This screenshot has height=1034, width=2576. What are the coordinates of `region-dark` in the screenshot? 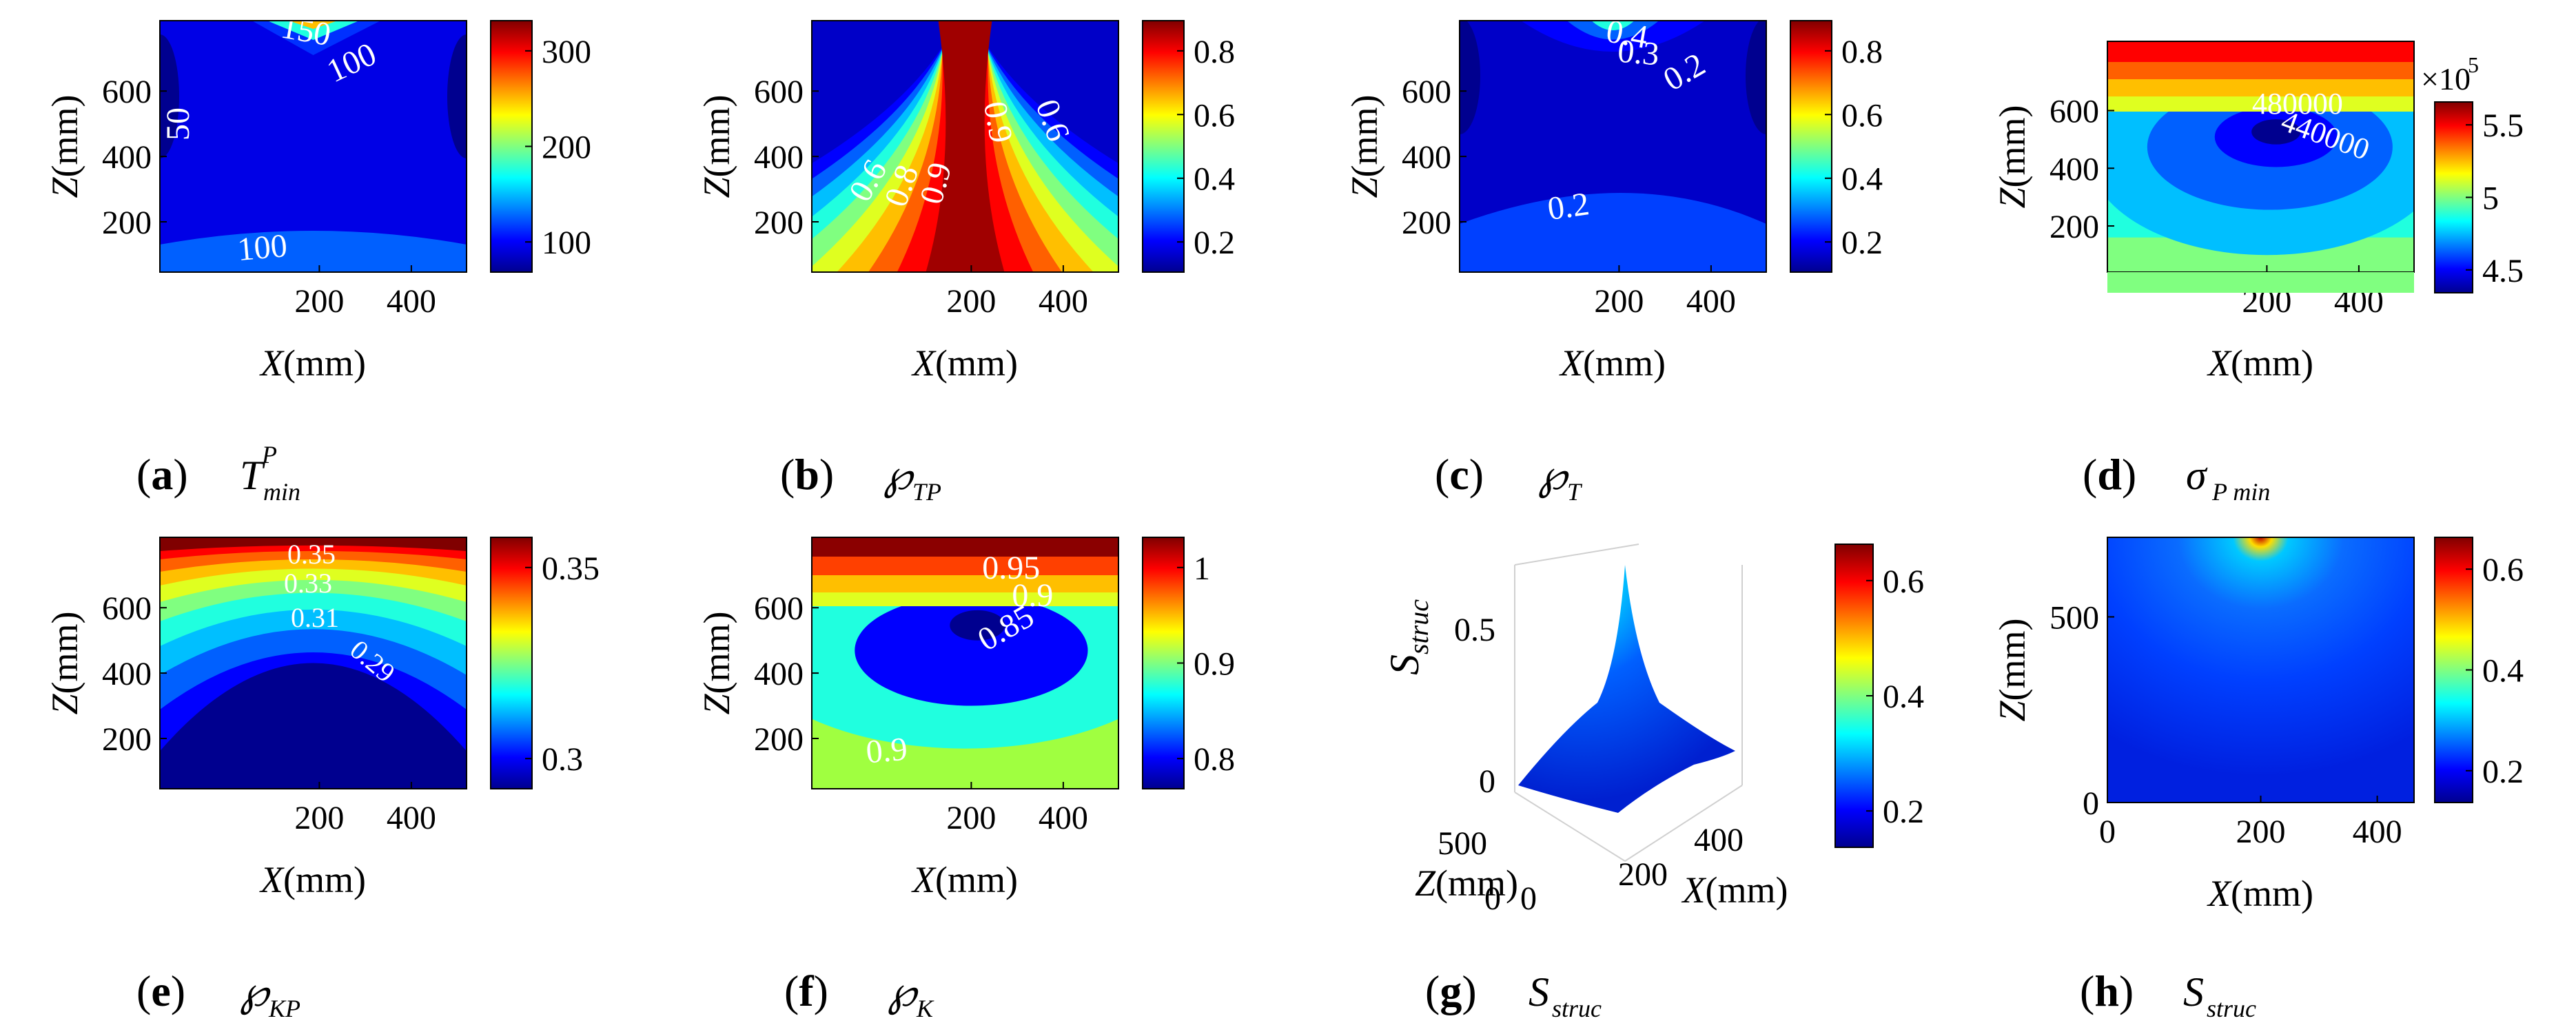 It's located at (313, 726).